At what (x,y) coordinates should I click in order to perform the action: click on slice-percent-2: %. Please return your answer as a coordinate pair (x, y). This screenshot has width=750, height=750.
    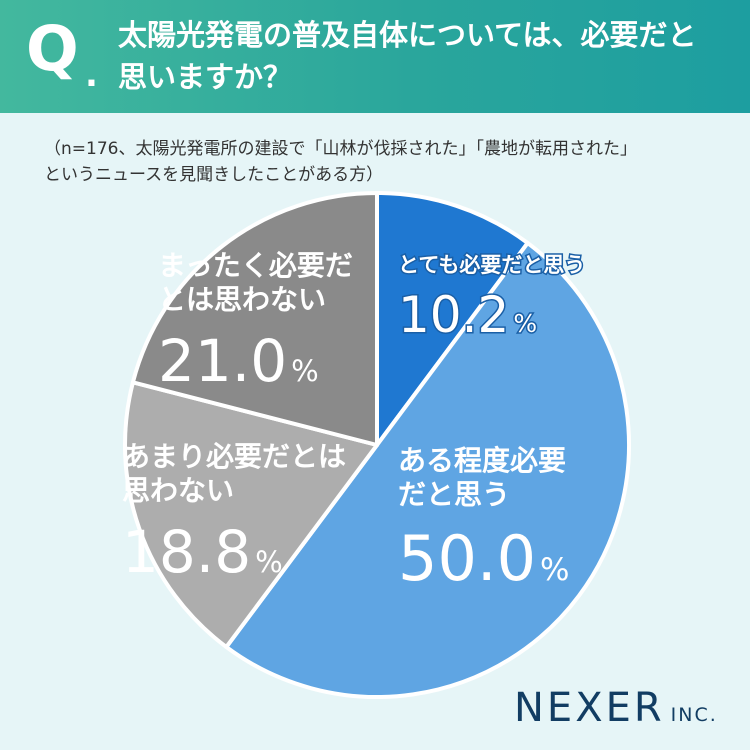
    Looking at the image, I should click on (554, 570).